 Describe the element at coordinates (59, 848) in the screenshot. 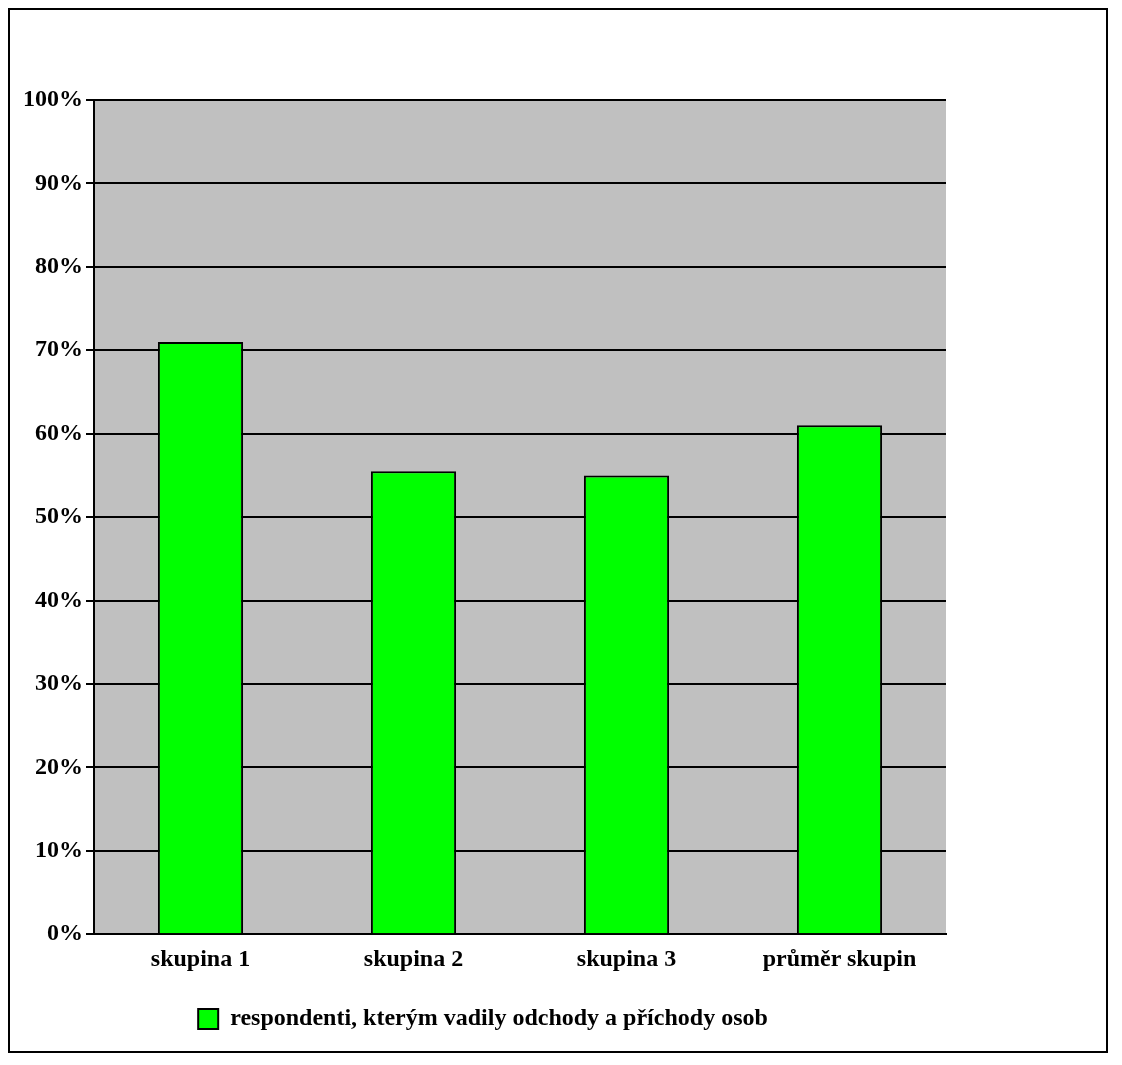

I see `y-tick-label: 10%` at that location.